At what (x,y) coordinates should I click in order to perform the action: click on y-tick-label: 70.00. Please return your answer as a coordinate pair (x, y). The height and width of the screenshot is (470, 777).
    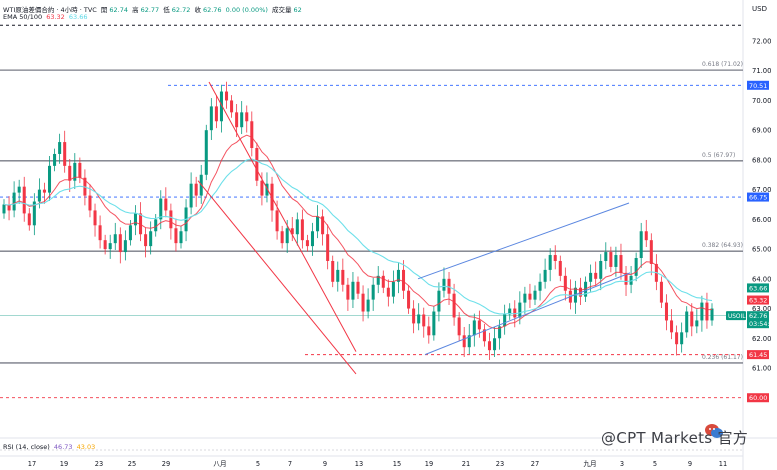
    Looking at the image, I should click on (761, 101).